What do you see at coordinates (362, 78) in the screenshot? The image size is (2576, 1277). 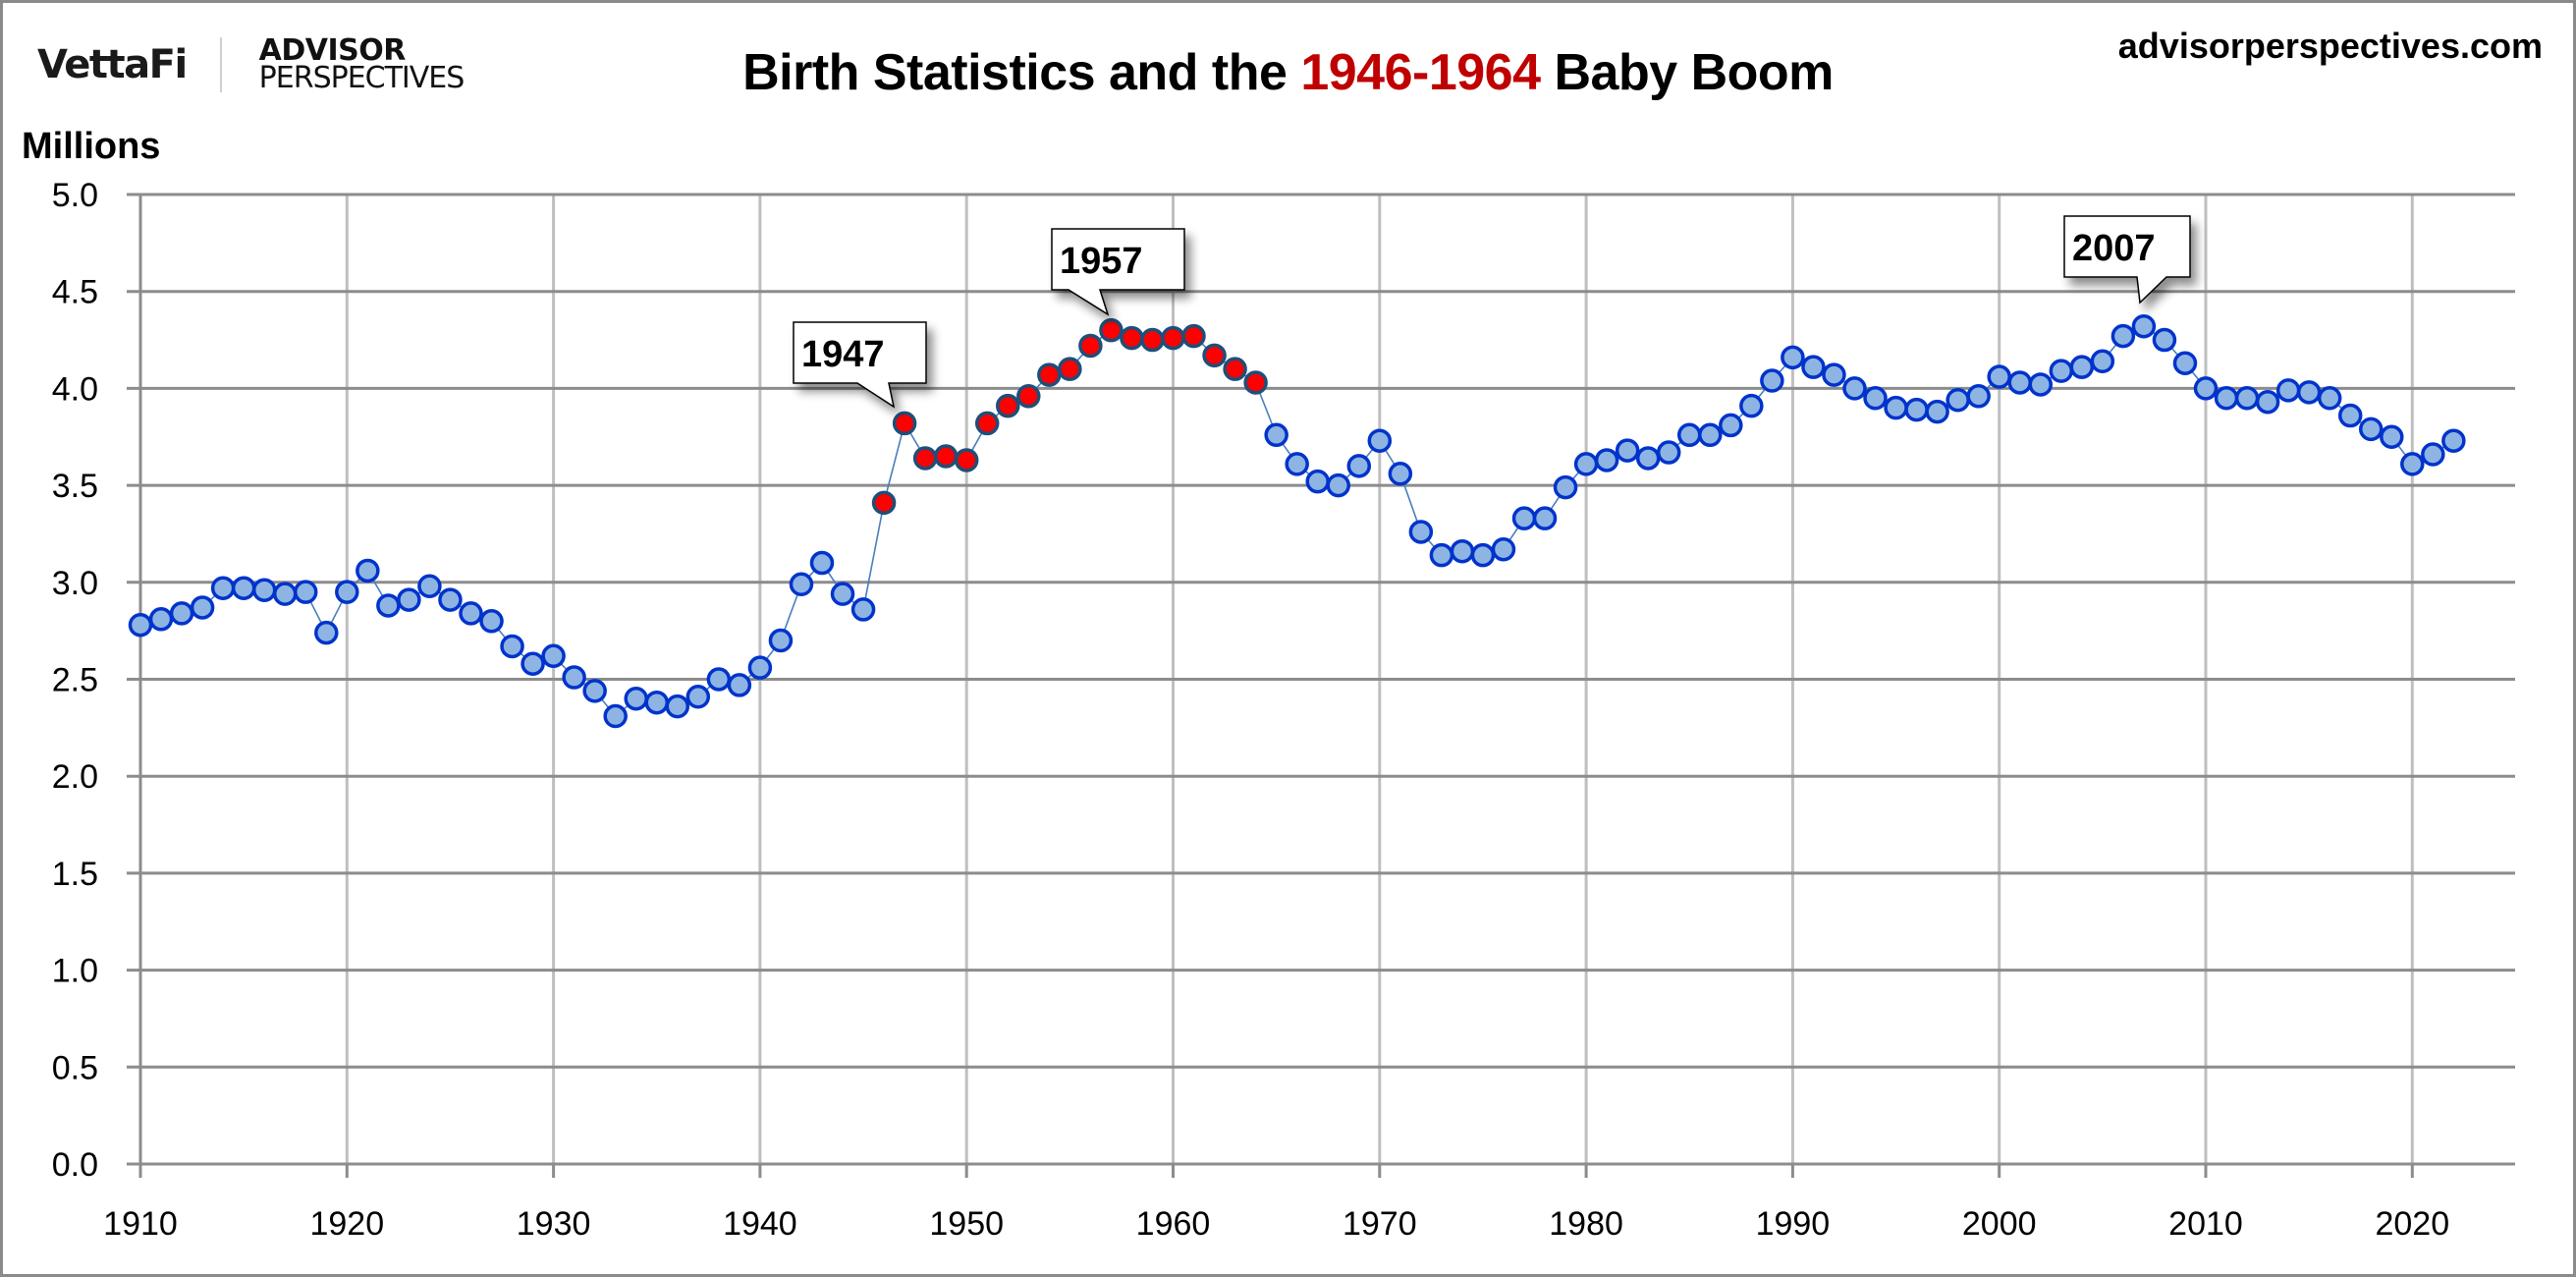 I see `logo-ap-bottom: PERSPECTIVES` at bounding box center [362, 78].